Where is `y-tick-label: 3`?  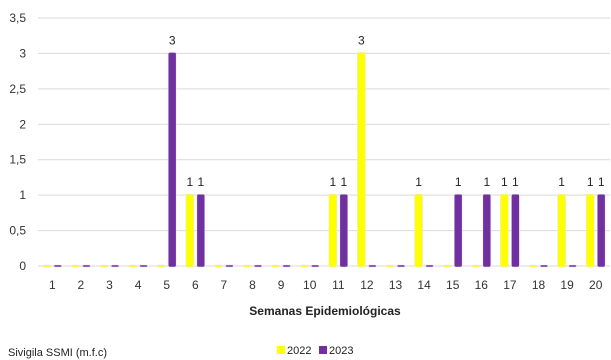 y-tick-label: 3 is located at coordinates (22, 53).